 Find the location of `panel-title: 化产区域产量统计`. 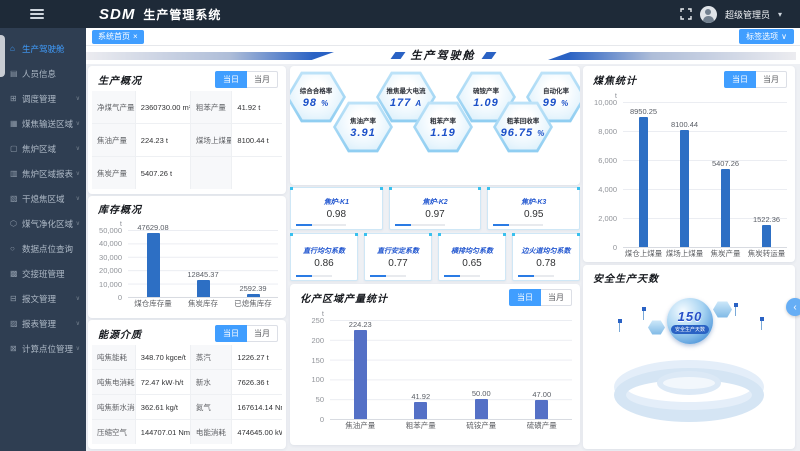

panel-title: 化产区域产量统计 is located at coordinates (344, 299).